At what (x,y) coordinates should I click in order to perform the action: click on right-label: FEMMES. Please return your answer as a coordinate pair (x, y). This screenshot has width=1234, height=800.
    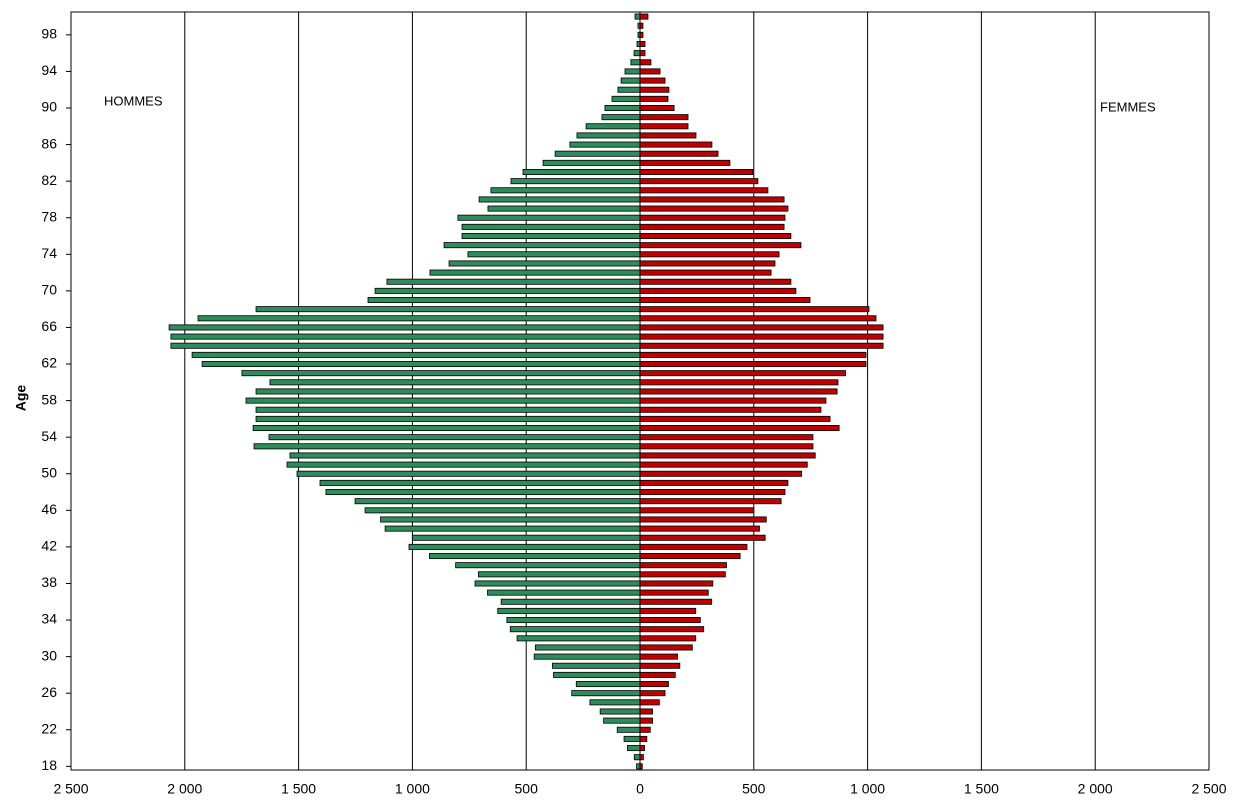
    Looking at the image, I should click on (1128, 106).